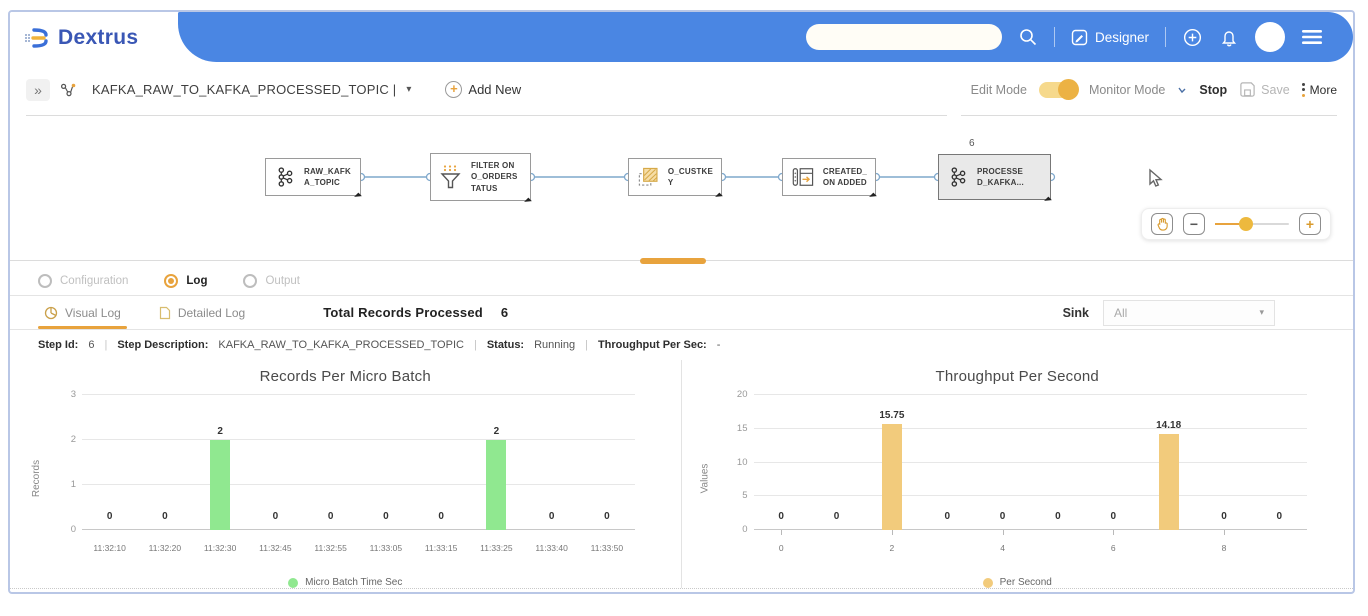  I want to click on expand-panel-button: », so click(38, 89).